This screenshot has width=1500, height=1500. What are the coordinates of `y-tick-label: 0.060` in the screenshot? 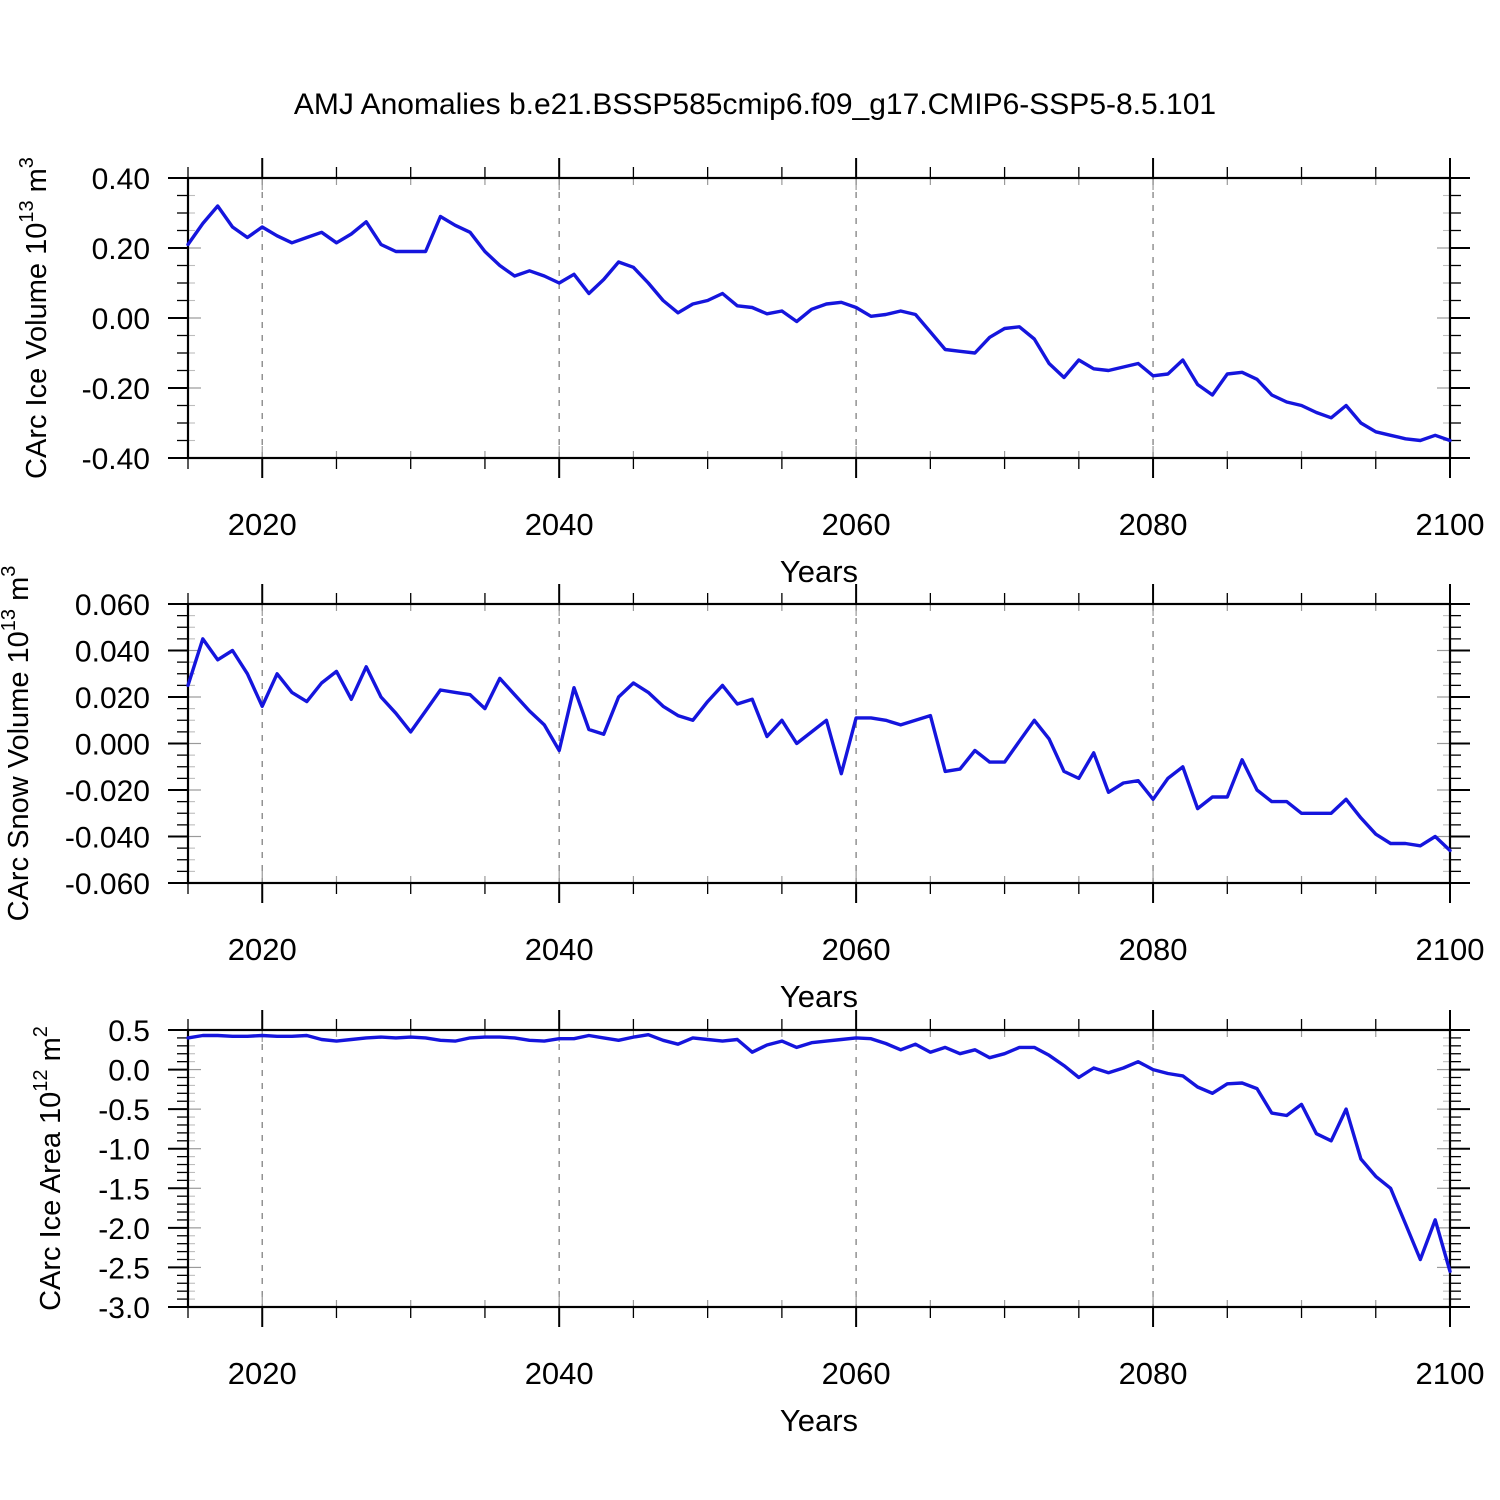 It's located at (112, 605).